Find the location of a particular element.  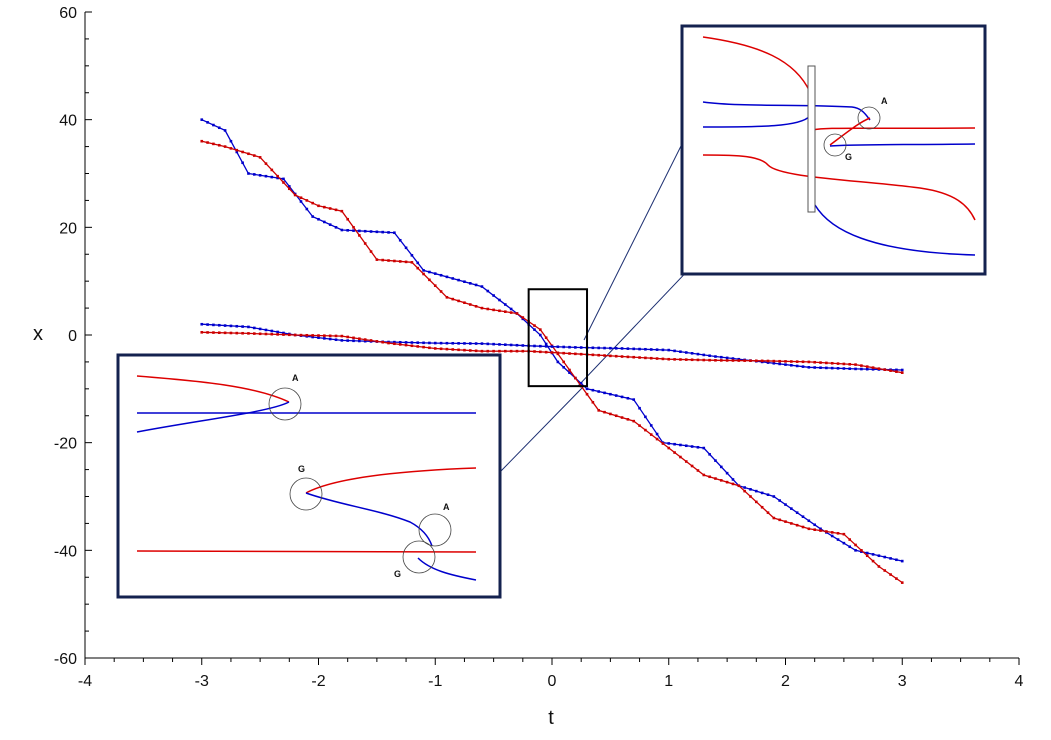

lower-inset-label-g1: G is located at coordinates (301, 469).